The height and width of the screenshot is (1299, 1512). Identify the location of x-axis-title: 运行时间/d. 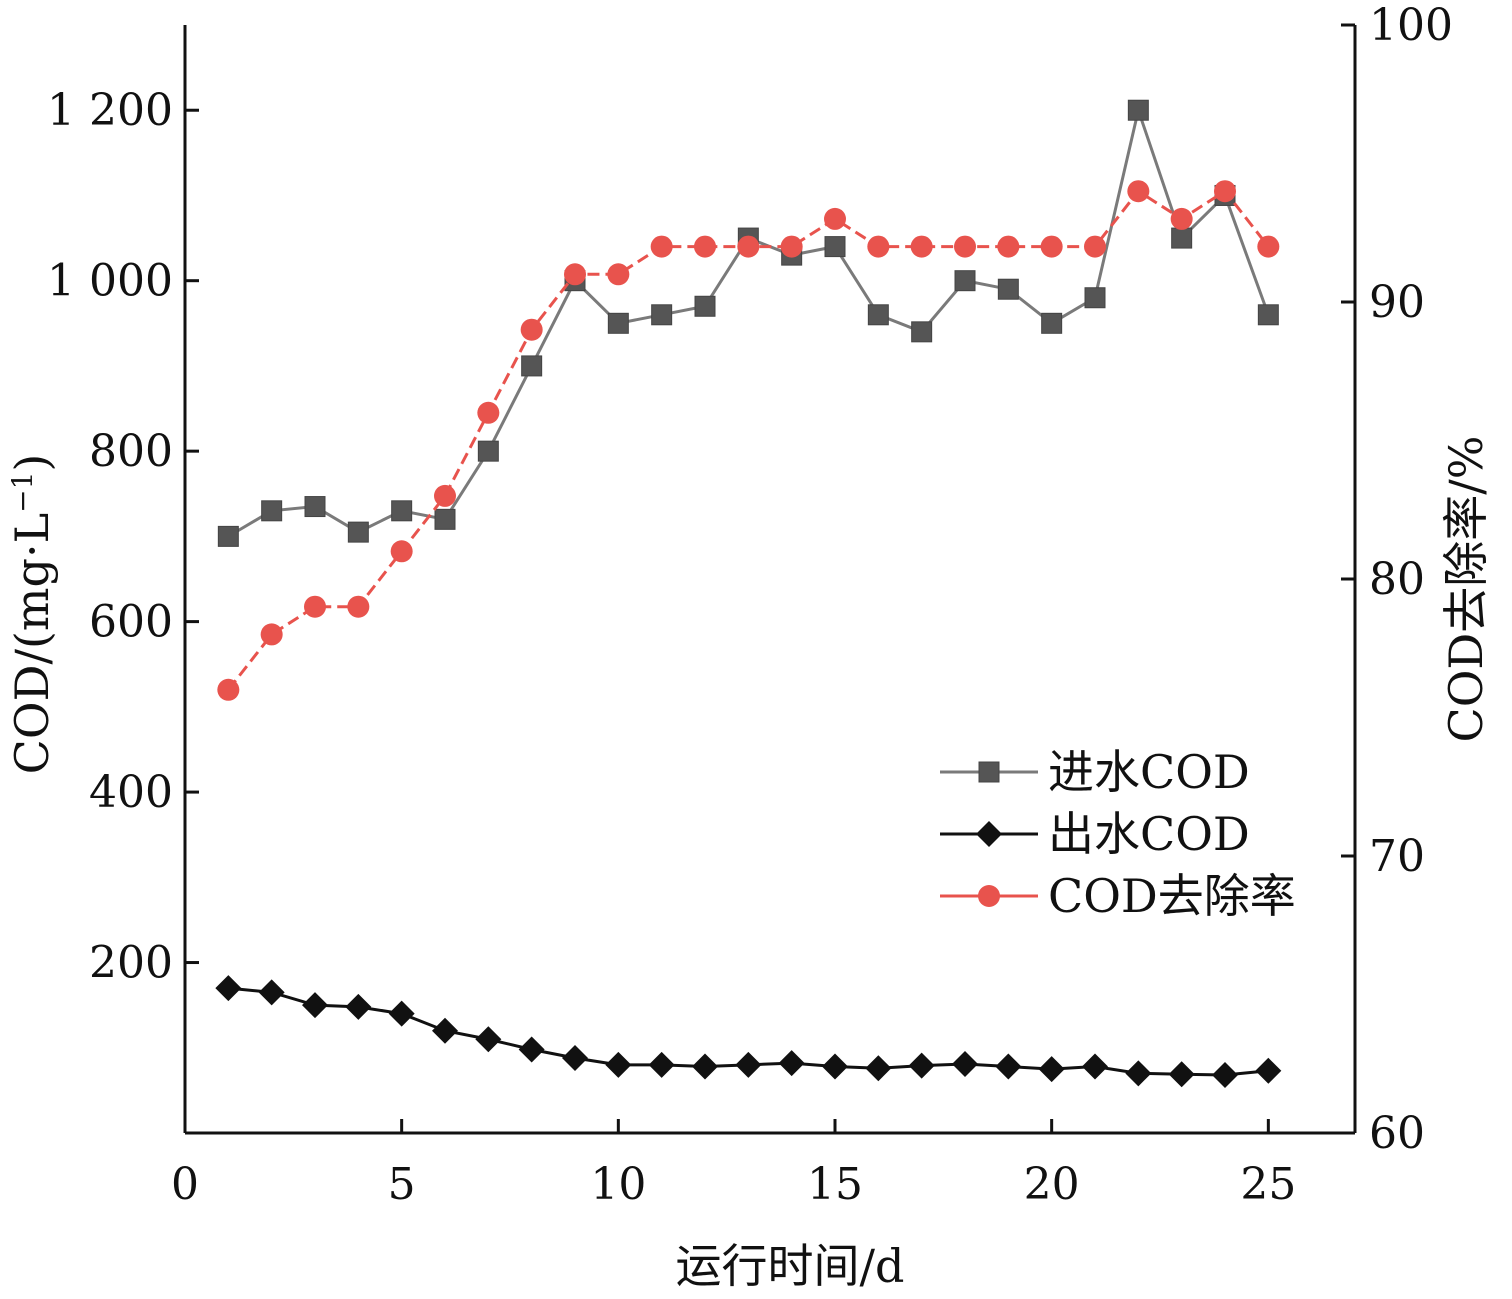
(790, 1266).